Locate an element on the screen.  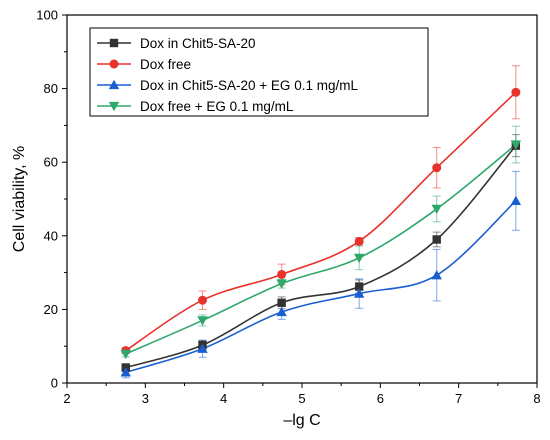
x-tick-label: 7 is located at coordinates (458, 398).